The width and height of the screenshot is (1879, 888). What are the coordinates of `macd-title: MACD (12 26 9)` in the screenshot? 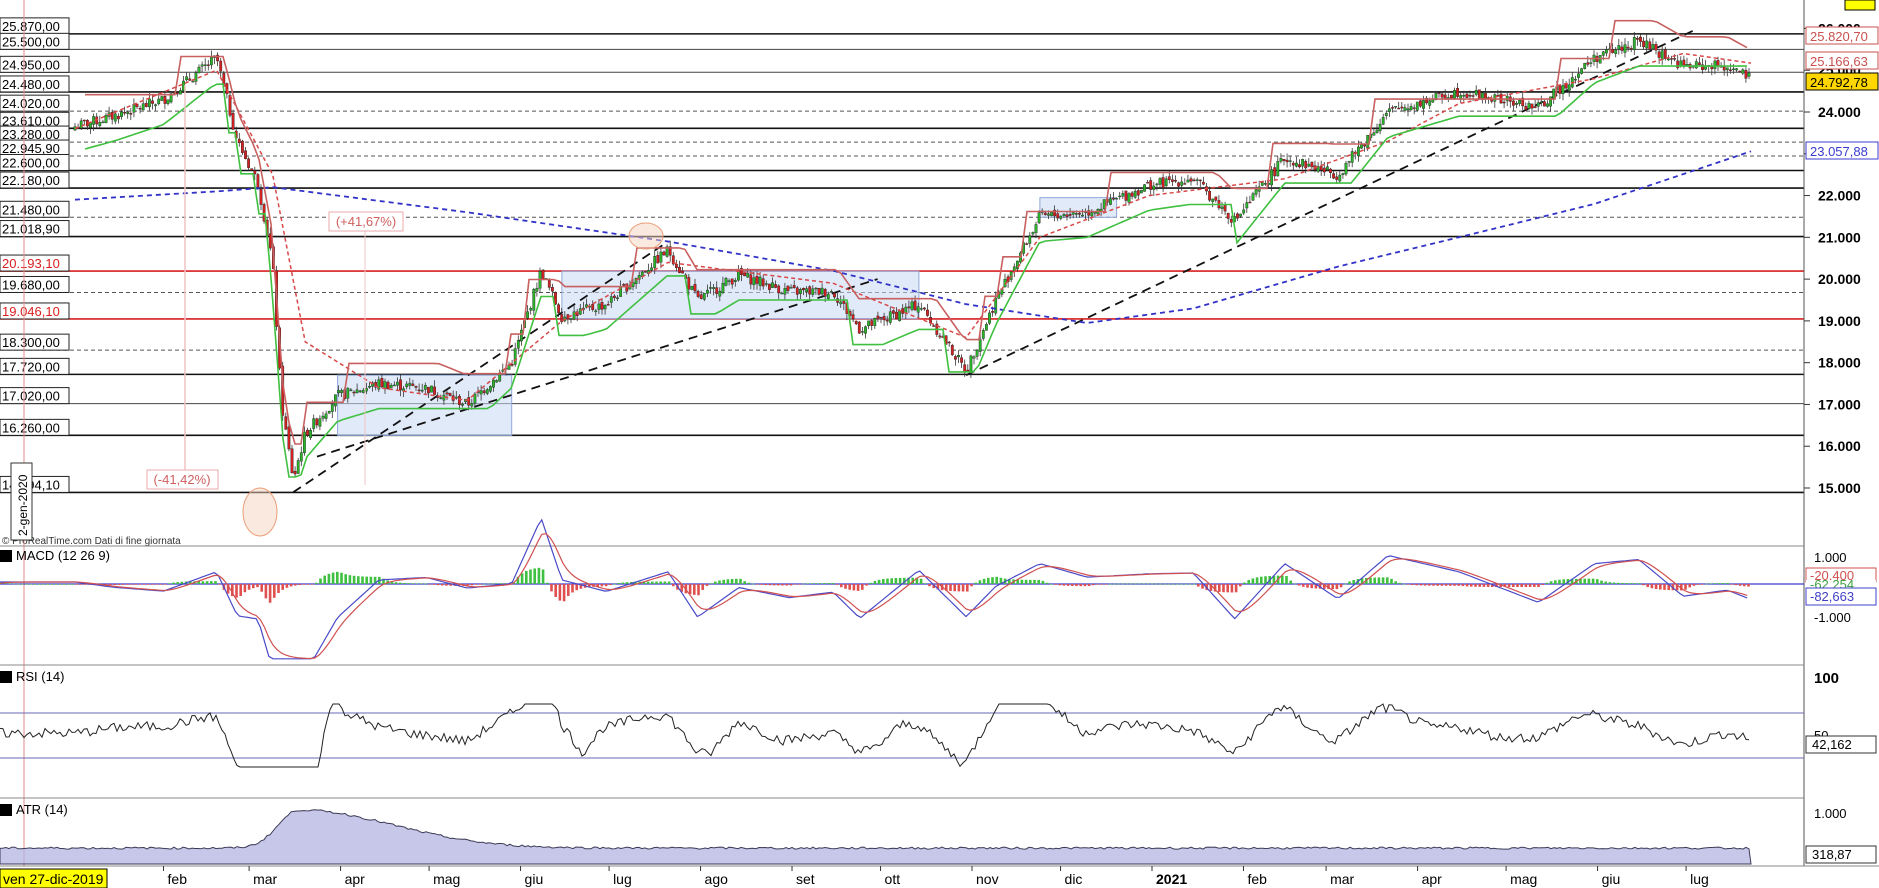 It's located at (63, 555).